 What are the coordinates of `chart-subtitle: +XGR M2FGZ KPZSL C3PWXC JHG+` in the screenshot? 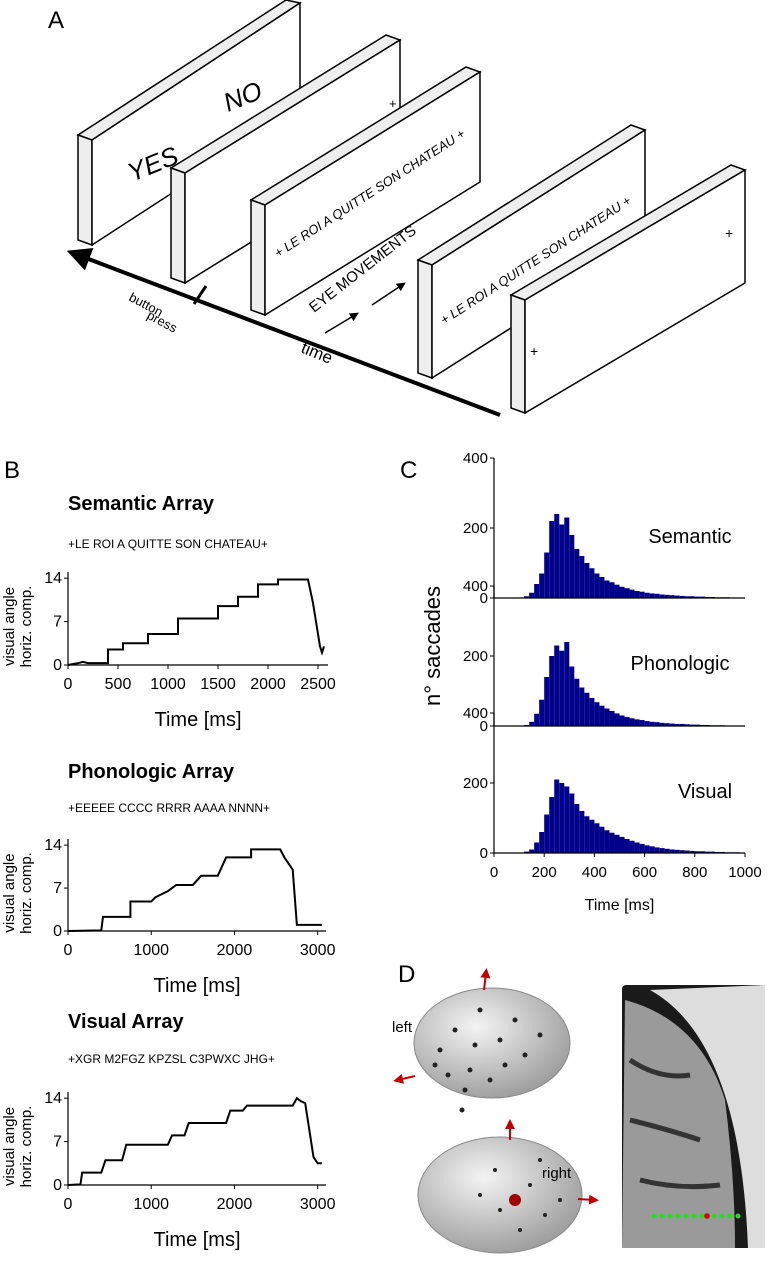 It's located at (171, 1059).